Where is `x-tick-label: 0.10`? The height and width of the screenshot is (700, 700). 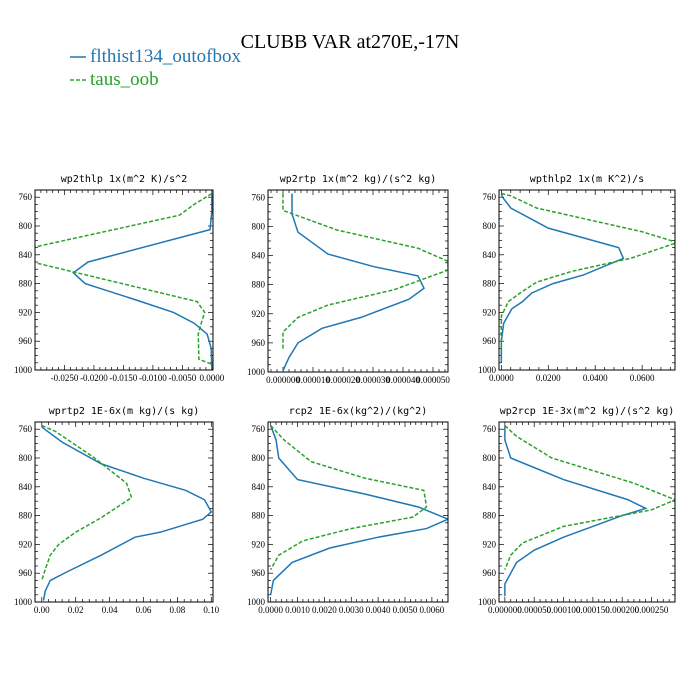
x-tick-label: 0.10 is located at coordinates (211, 610).